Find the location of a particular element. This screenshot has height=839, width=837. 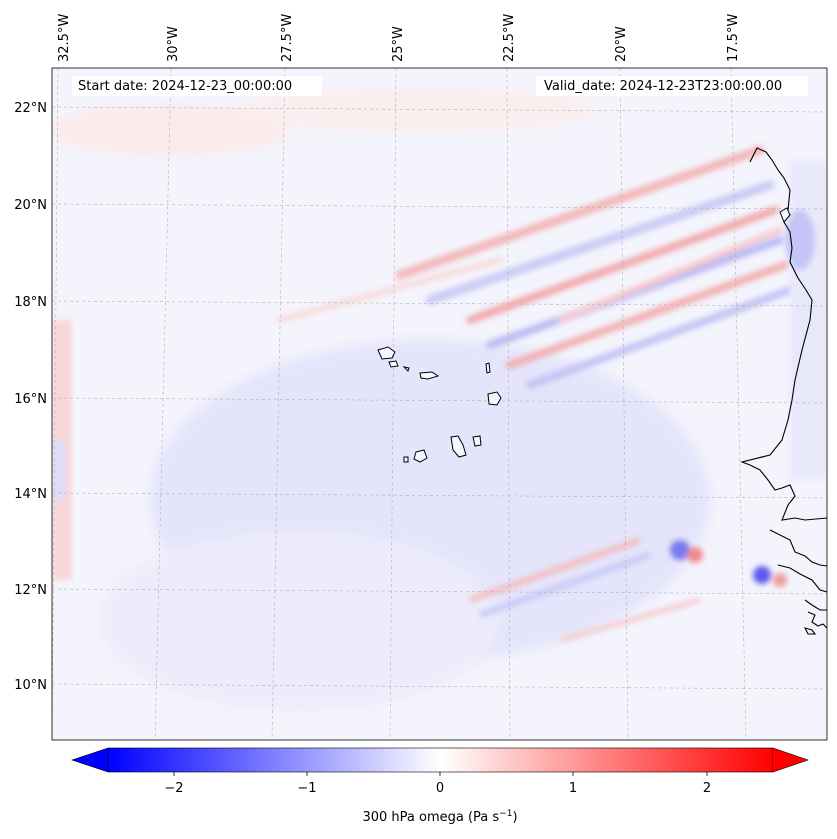

lat-label: 22°N is located at coordinates (30, 108).